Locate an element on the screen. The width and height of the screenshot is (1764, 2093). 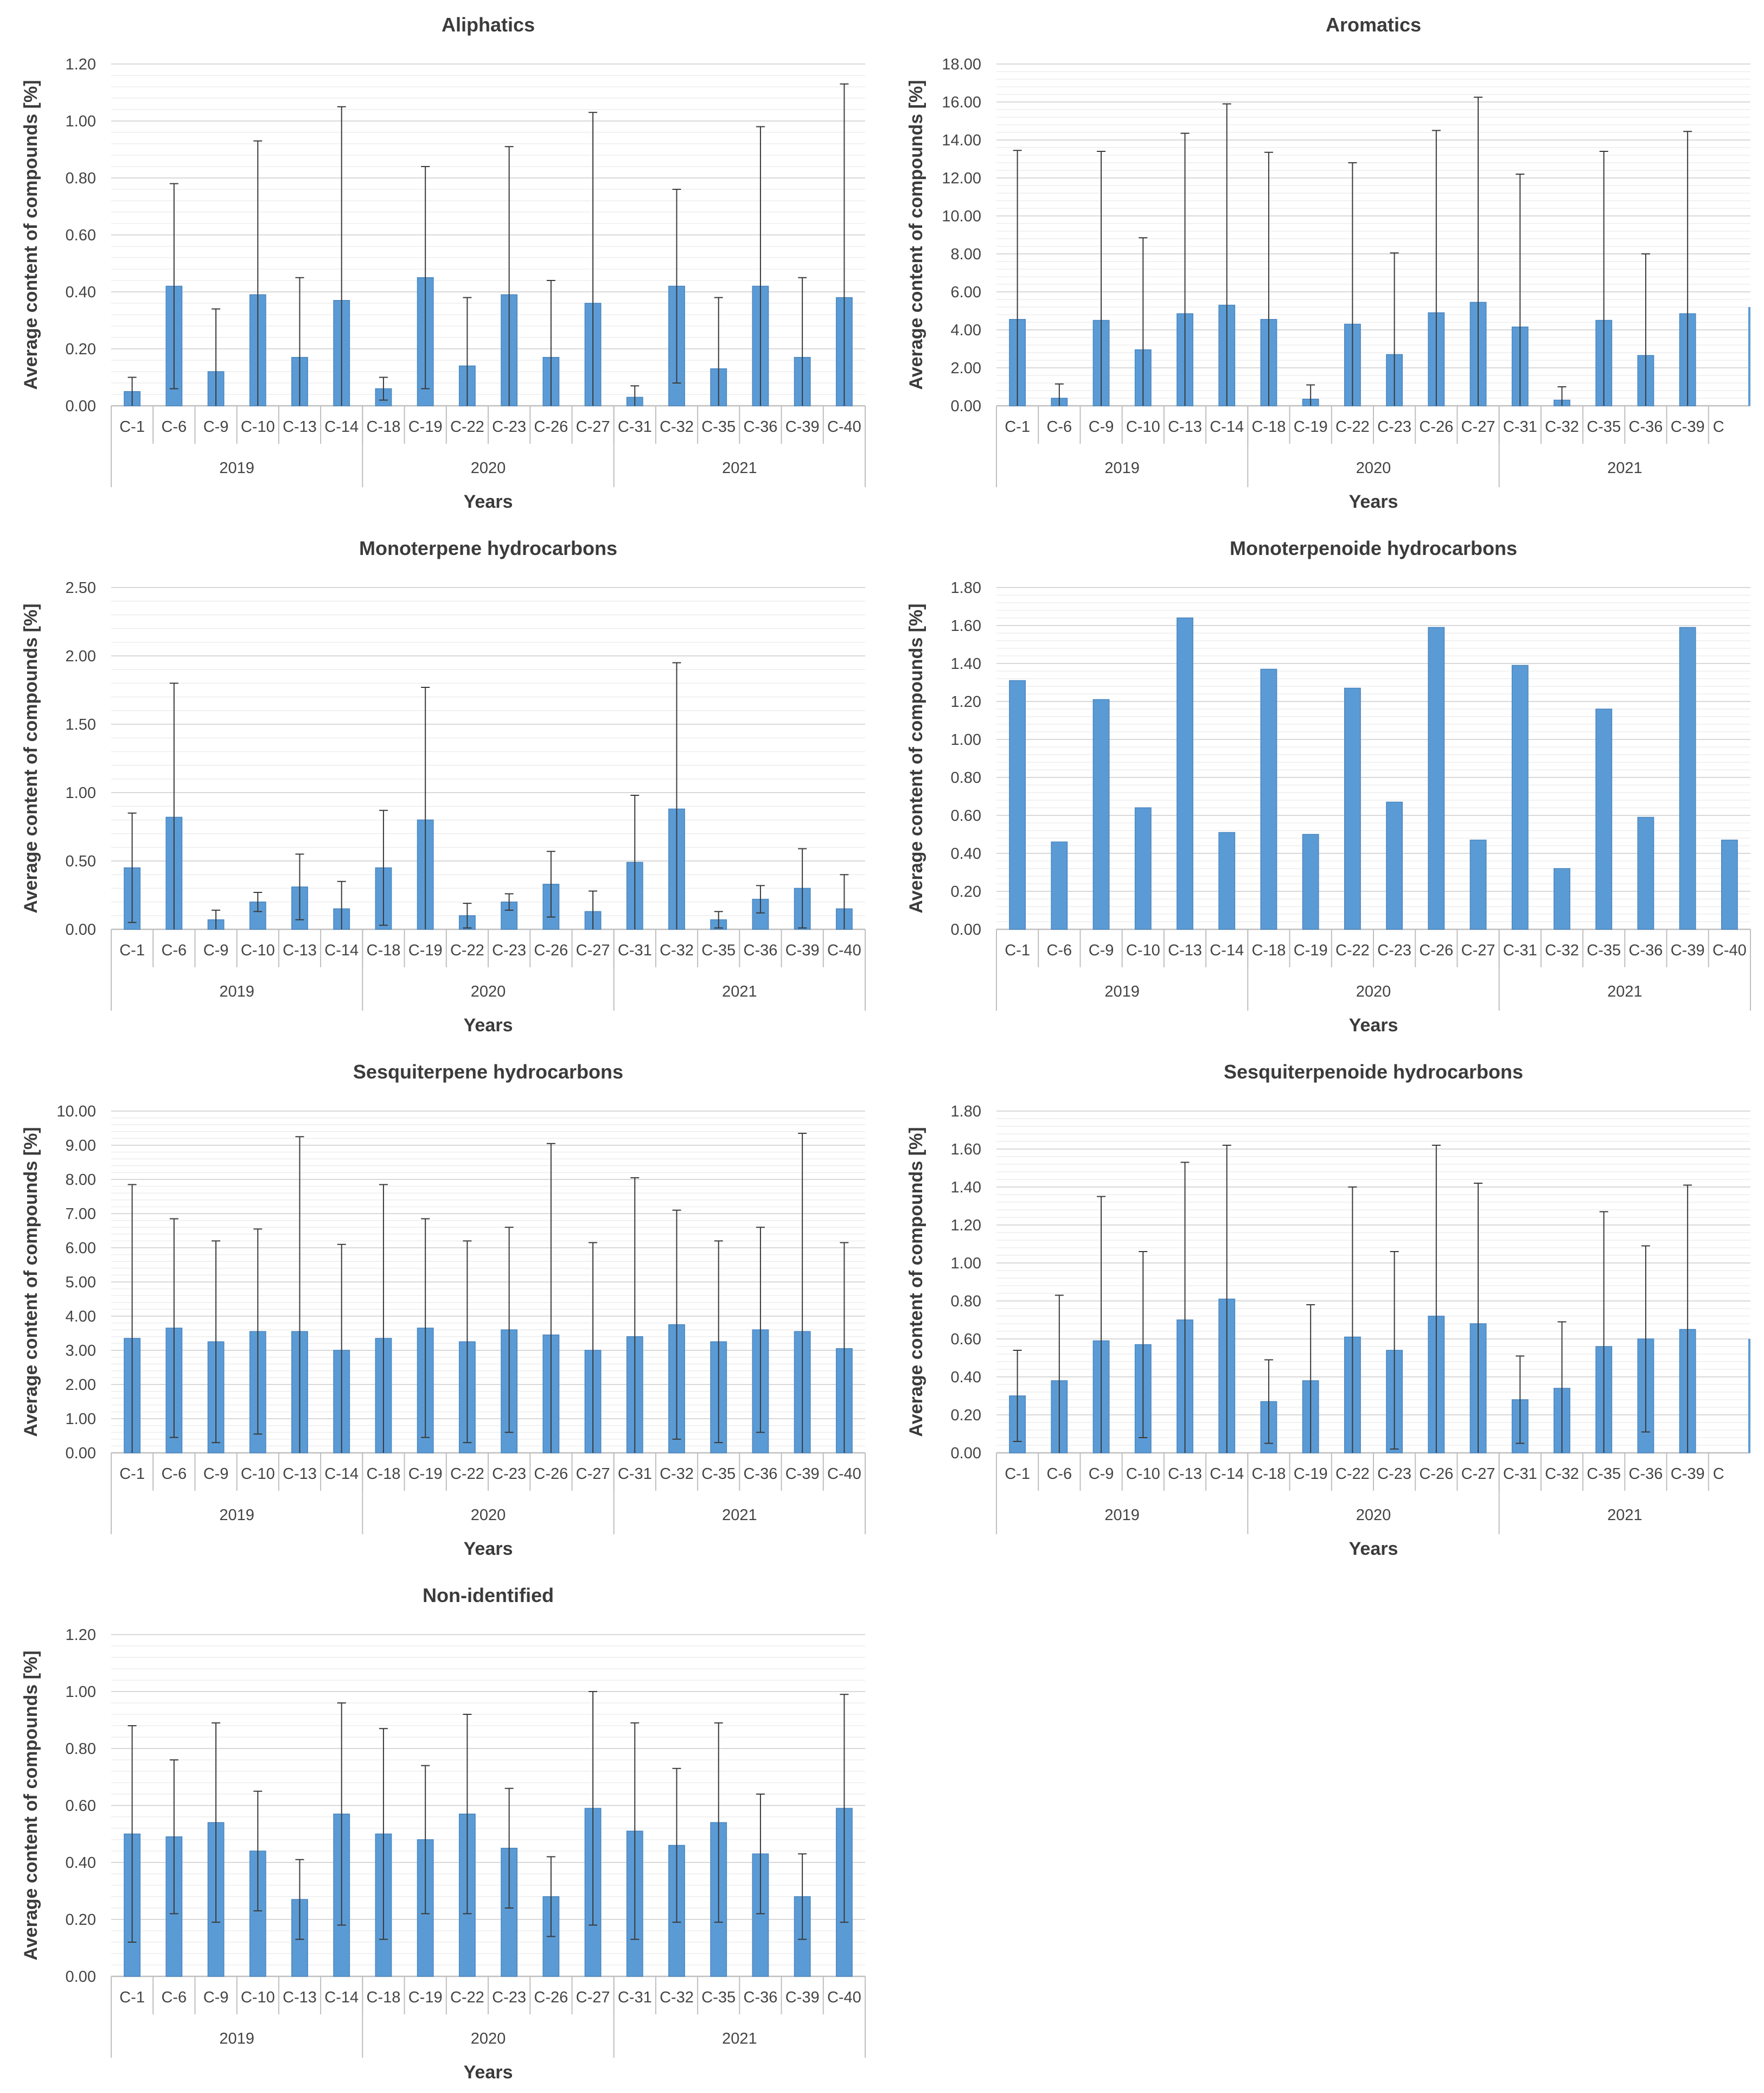
y-tick-label: 1.60 is located at coordinates (966, 1149).